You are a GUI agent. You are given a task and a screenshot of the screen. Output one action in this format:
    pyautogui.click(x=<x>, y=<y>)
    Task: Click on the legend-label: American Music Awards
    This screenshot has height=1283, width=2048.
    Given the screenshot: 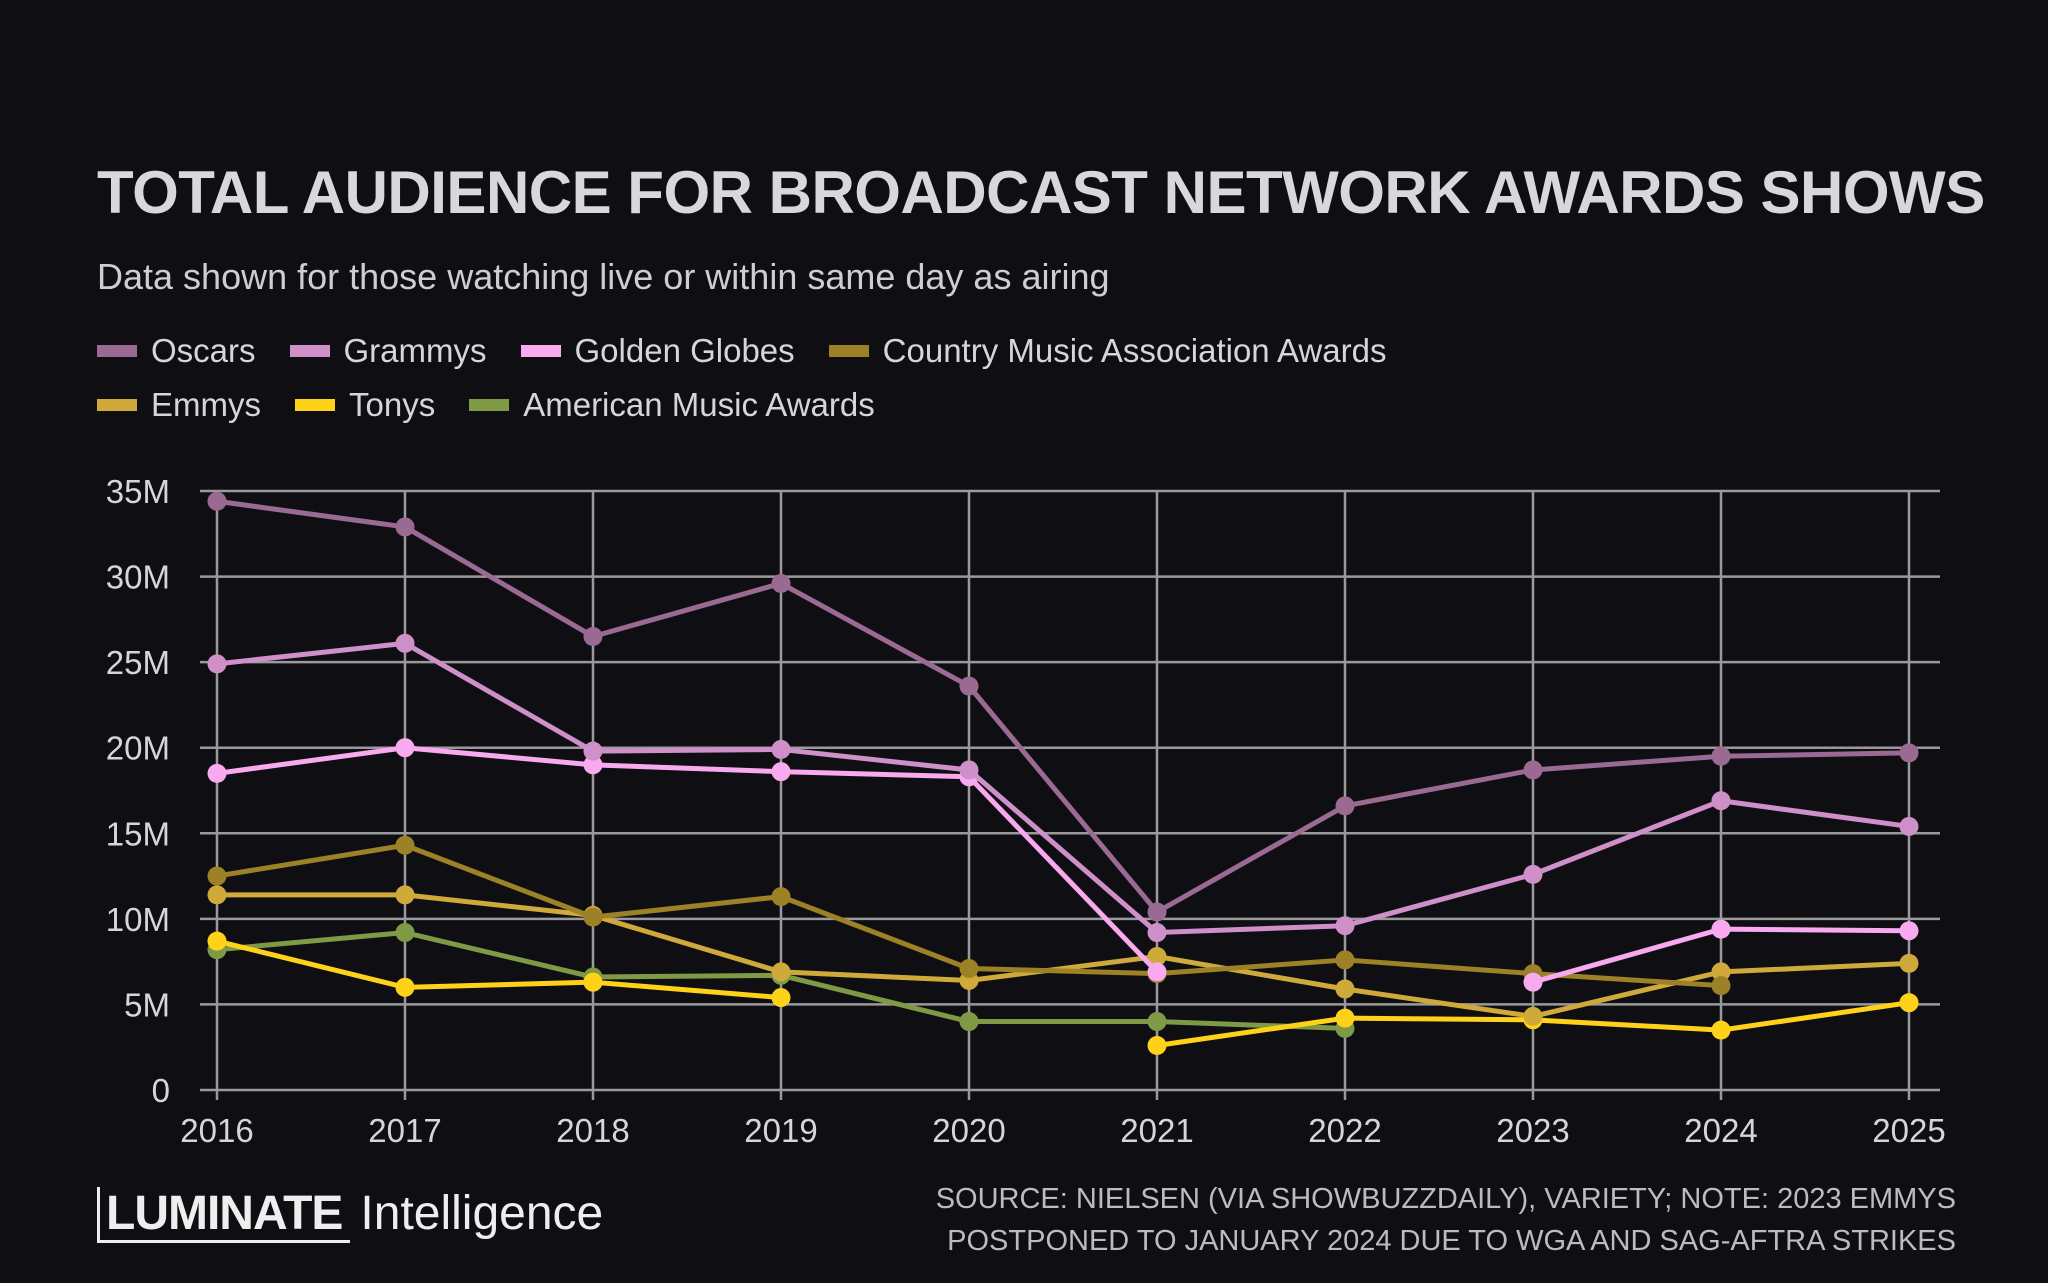 What is the action you would take?
    pyautogui.click(x=699, y=404)
    